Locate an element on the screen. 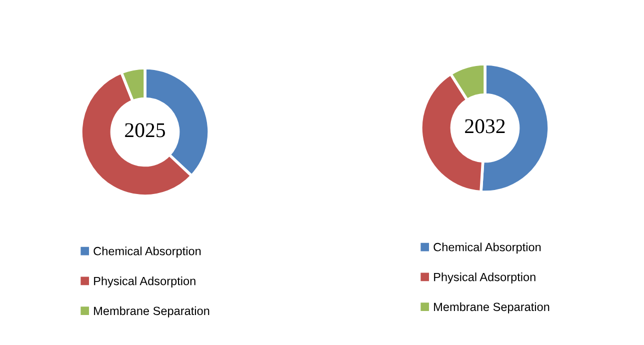 This screenshot has width=644, height=345. text: 2025 is located at coordinates (145, 130).